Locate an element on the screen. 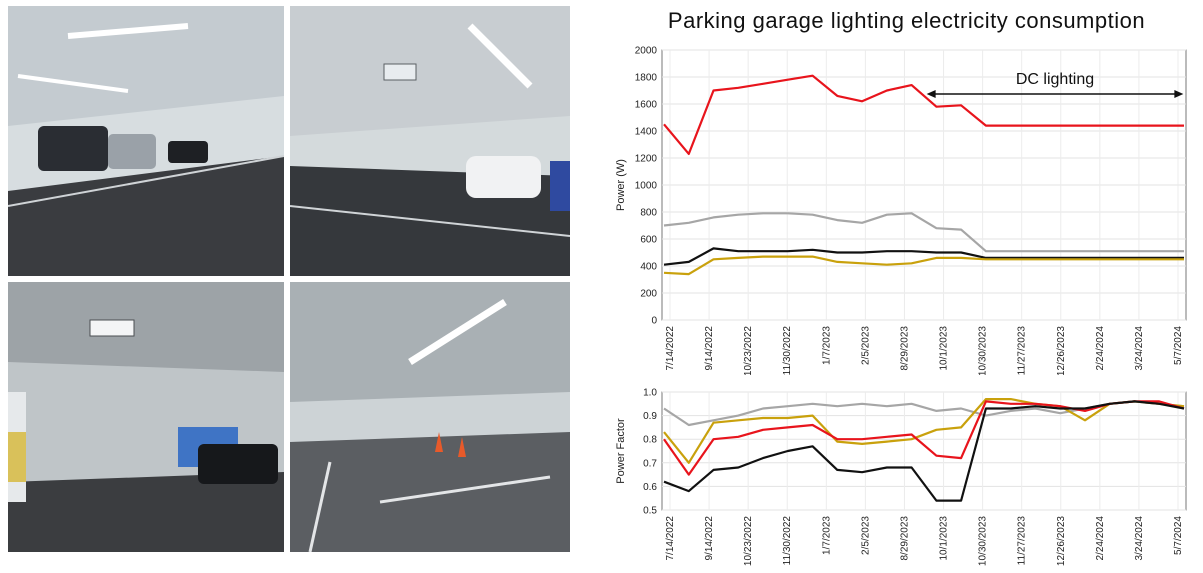 The image size is (1203, 573). y-tick-label: 0.8 is located at coordinates (650, 440).